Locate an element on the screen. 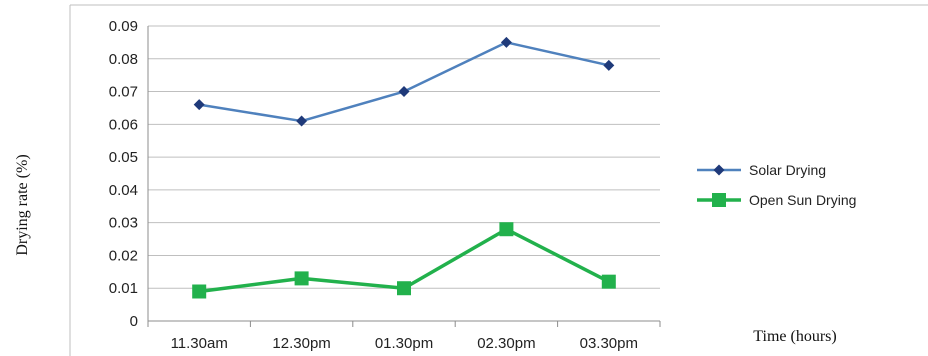 The image size is (928, 356). x-tick-label: 03.30pm is located at coordinates (609, 343).